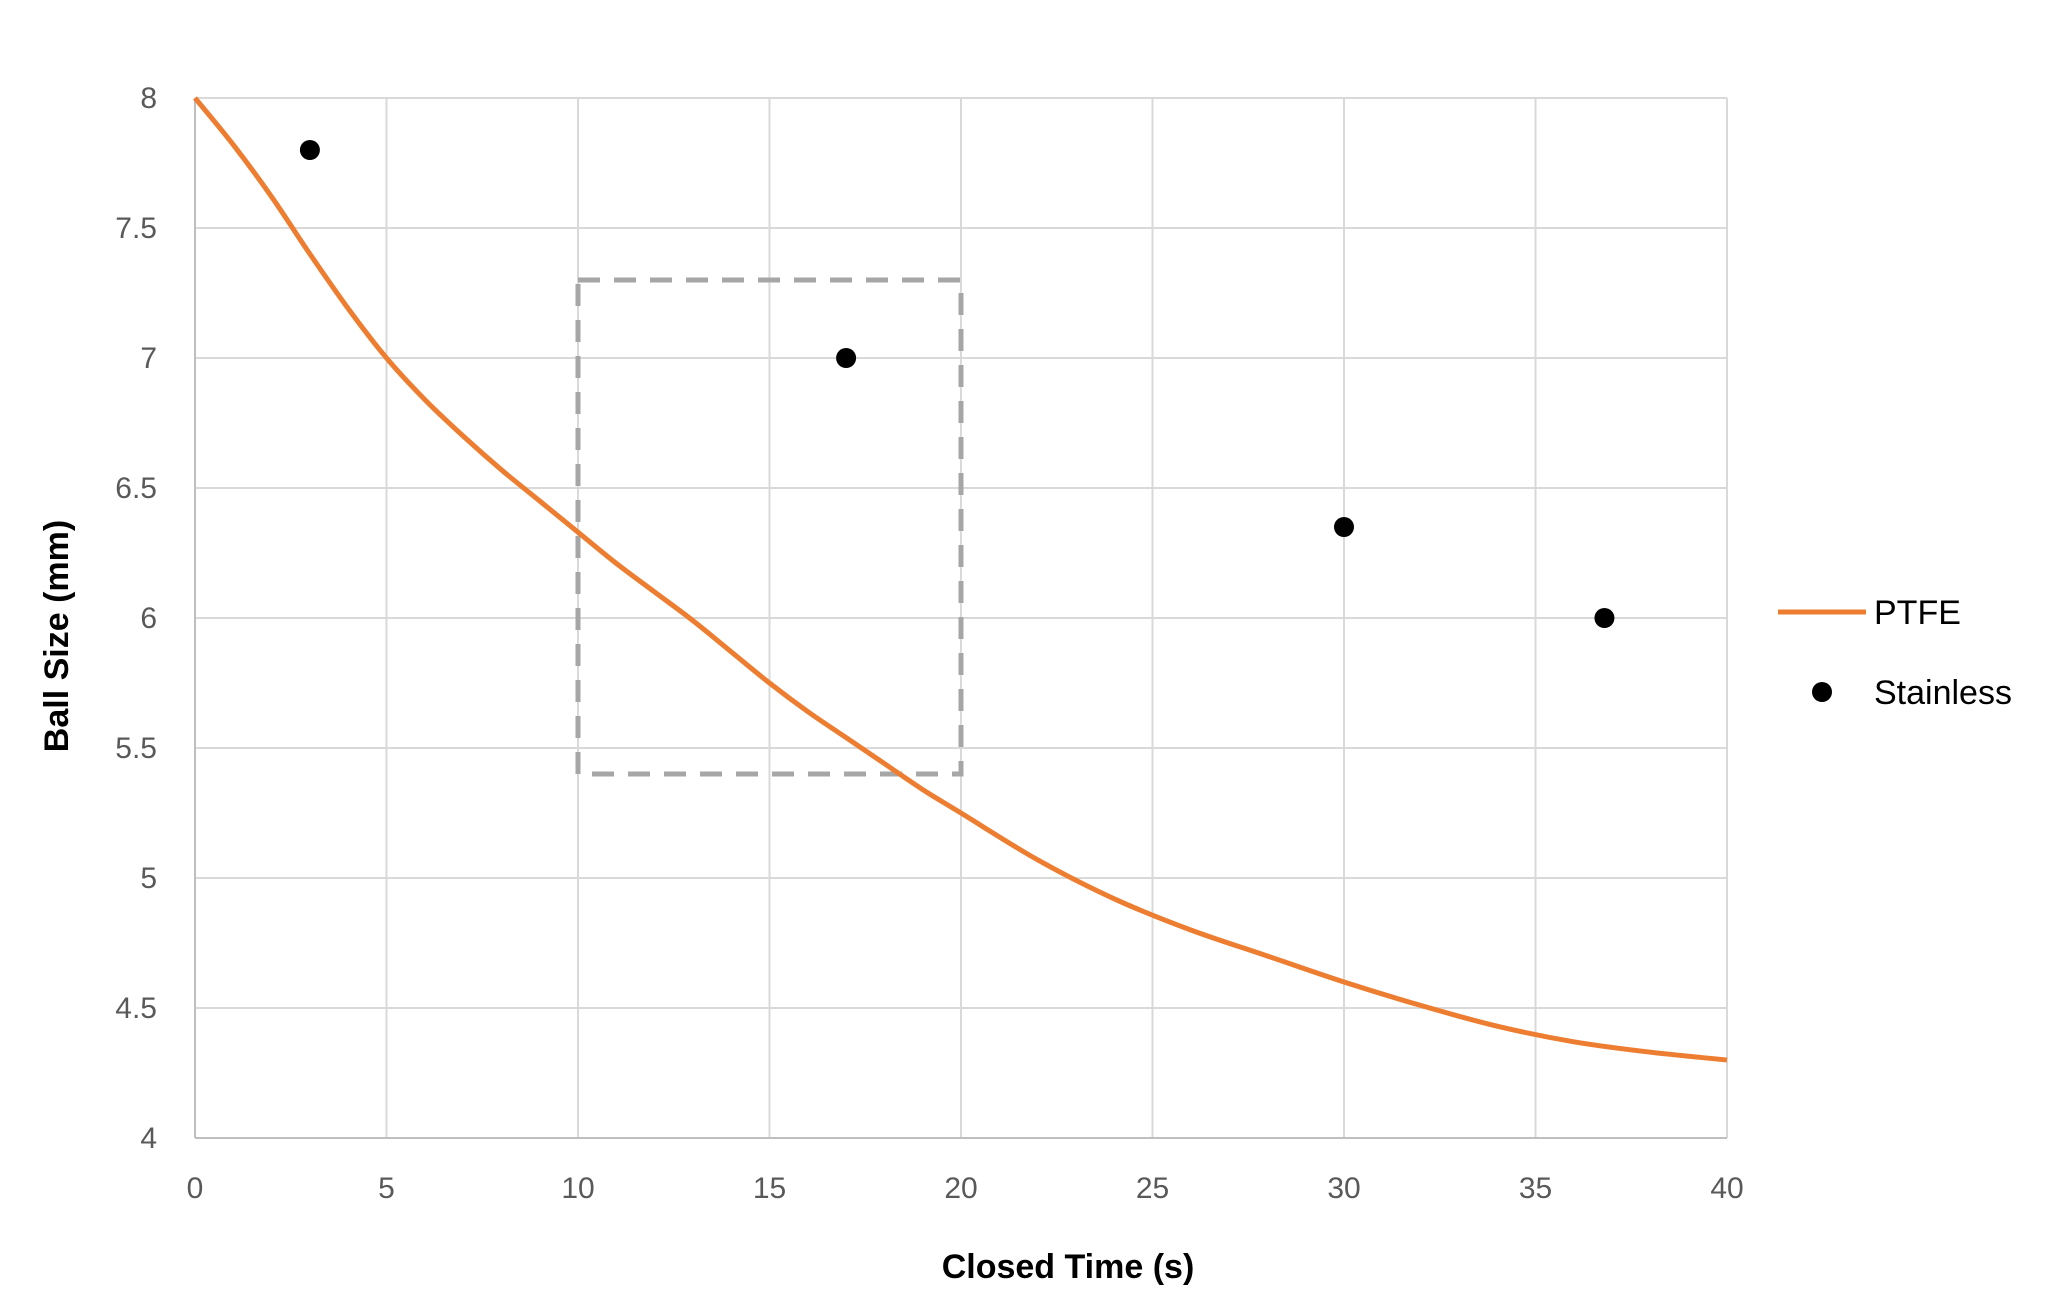  What do you see at coordinates (136, 228) in the screenshot?
I see `y-tick-label: 7.5` at bounding box center [136, 228].